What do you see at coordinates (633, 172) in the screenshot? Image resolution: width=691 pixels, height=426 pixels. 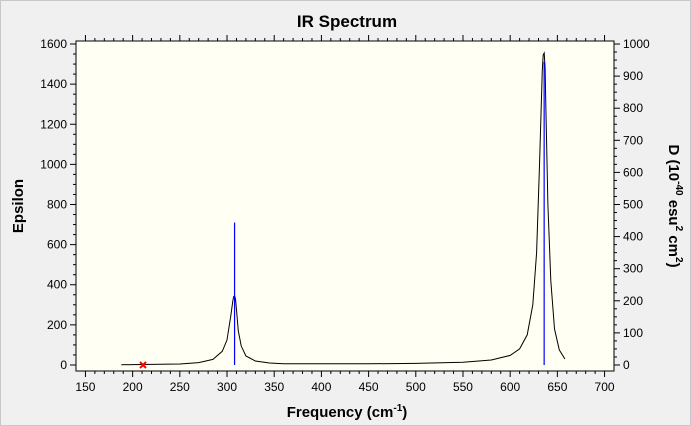 I see `y2-tick-label: 600` at bounding box center [633, 172].